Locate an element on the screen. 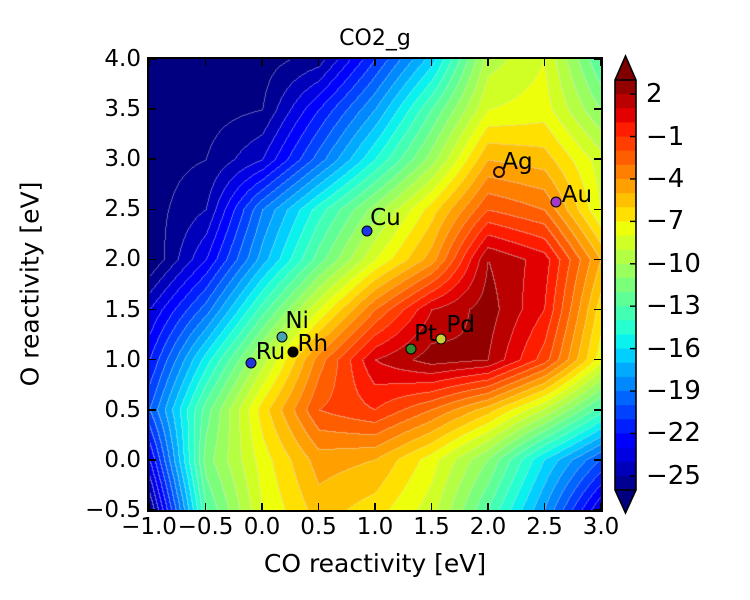 This screenshot has width=750, height=600. y-tick-label: 0.5 is located at coordinates (122, 409).